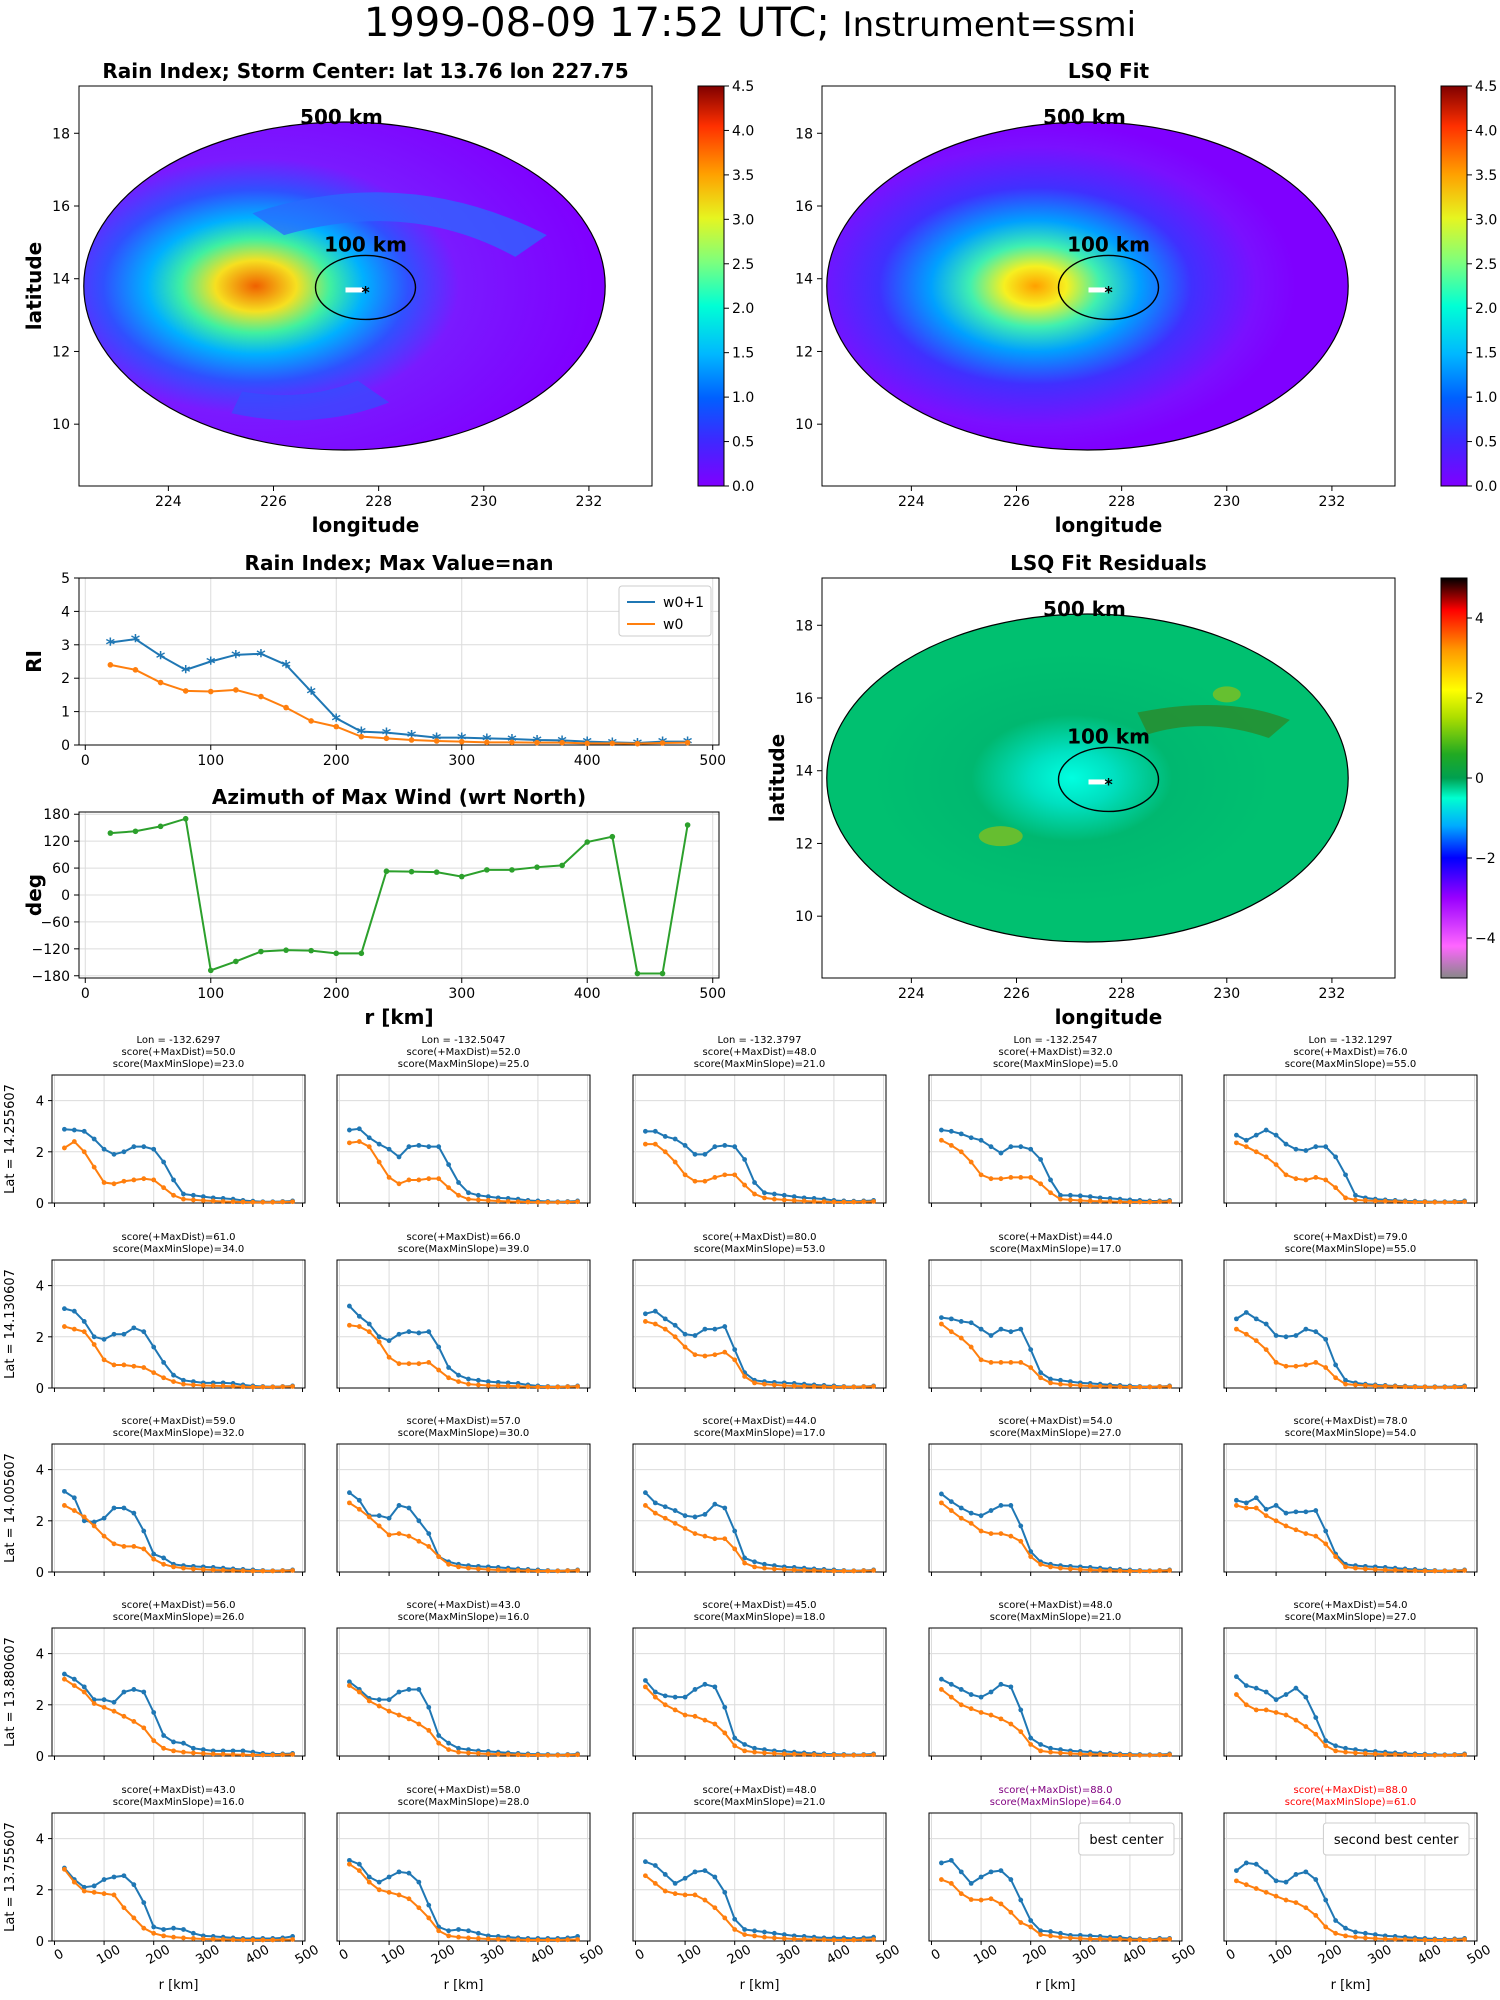 This screenshot has height=2000, width=1500. What do you see at coordinates (1108, 779) in the screenshot?
I see `ring-100km` at bounding box center [1108, 779].